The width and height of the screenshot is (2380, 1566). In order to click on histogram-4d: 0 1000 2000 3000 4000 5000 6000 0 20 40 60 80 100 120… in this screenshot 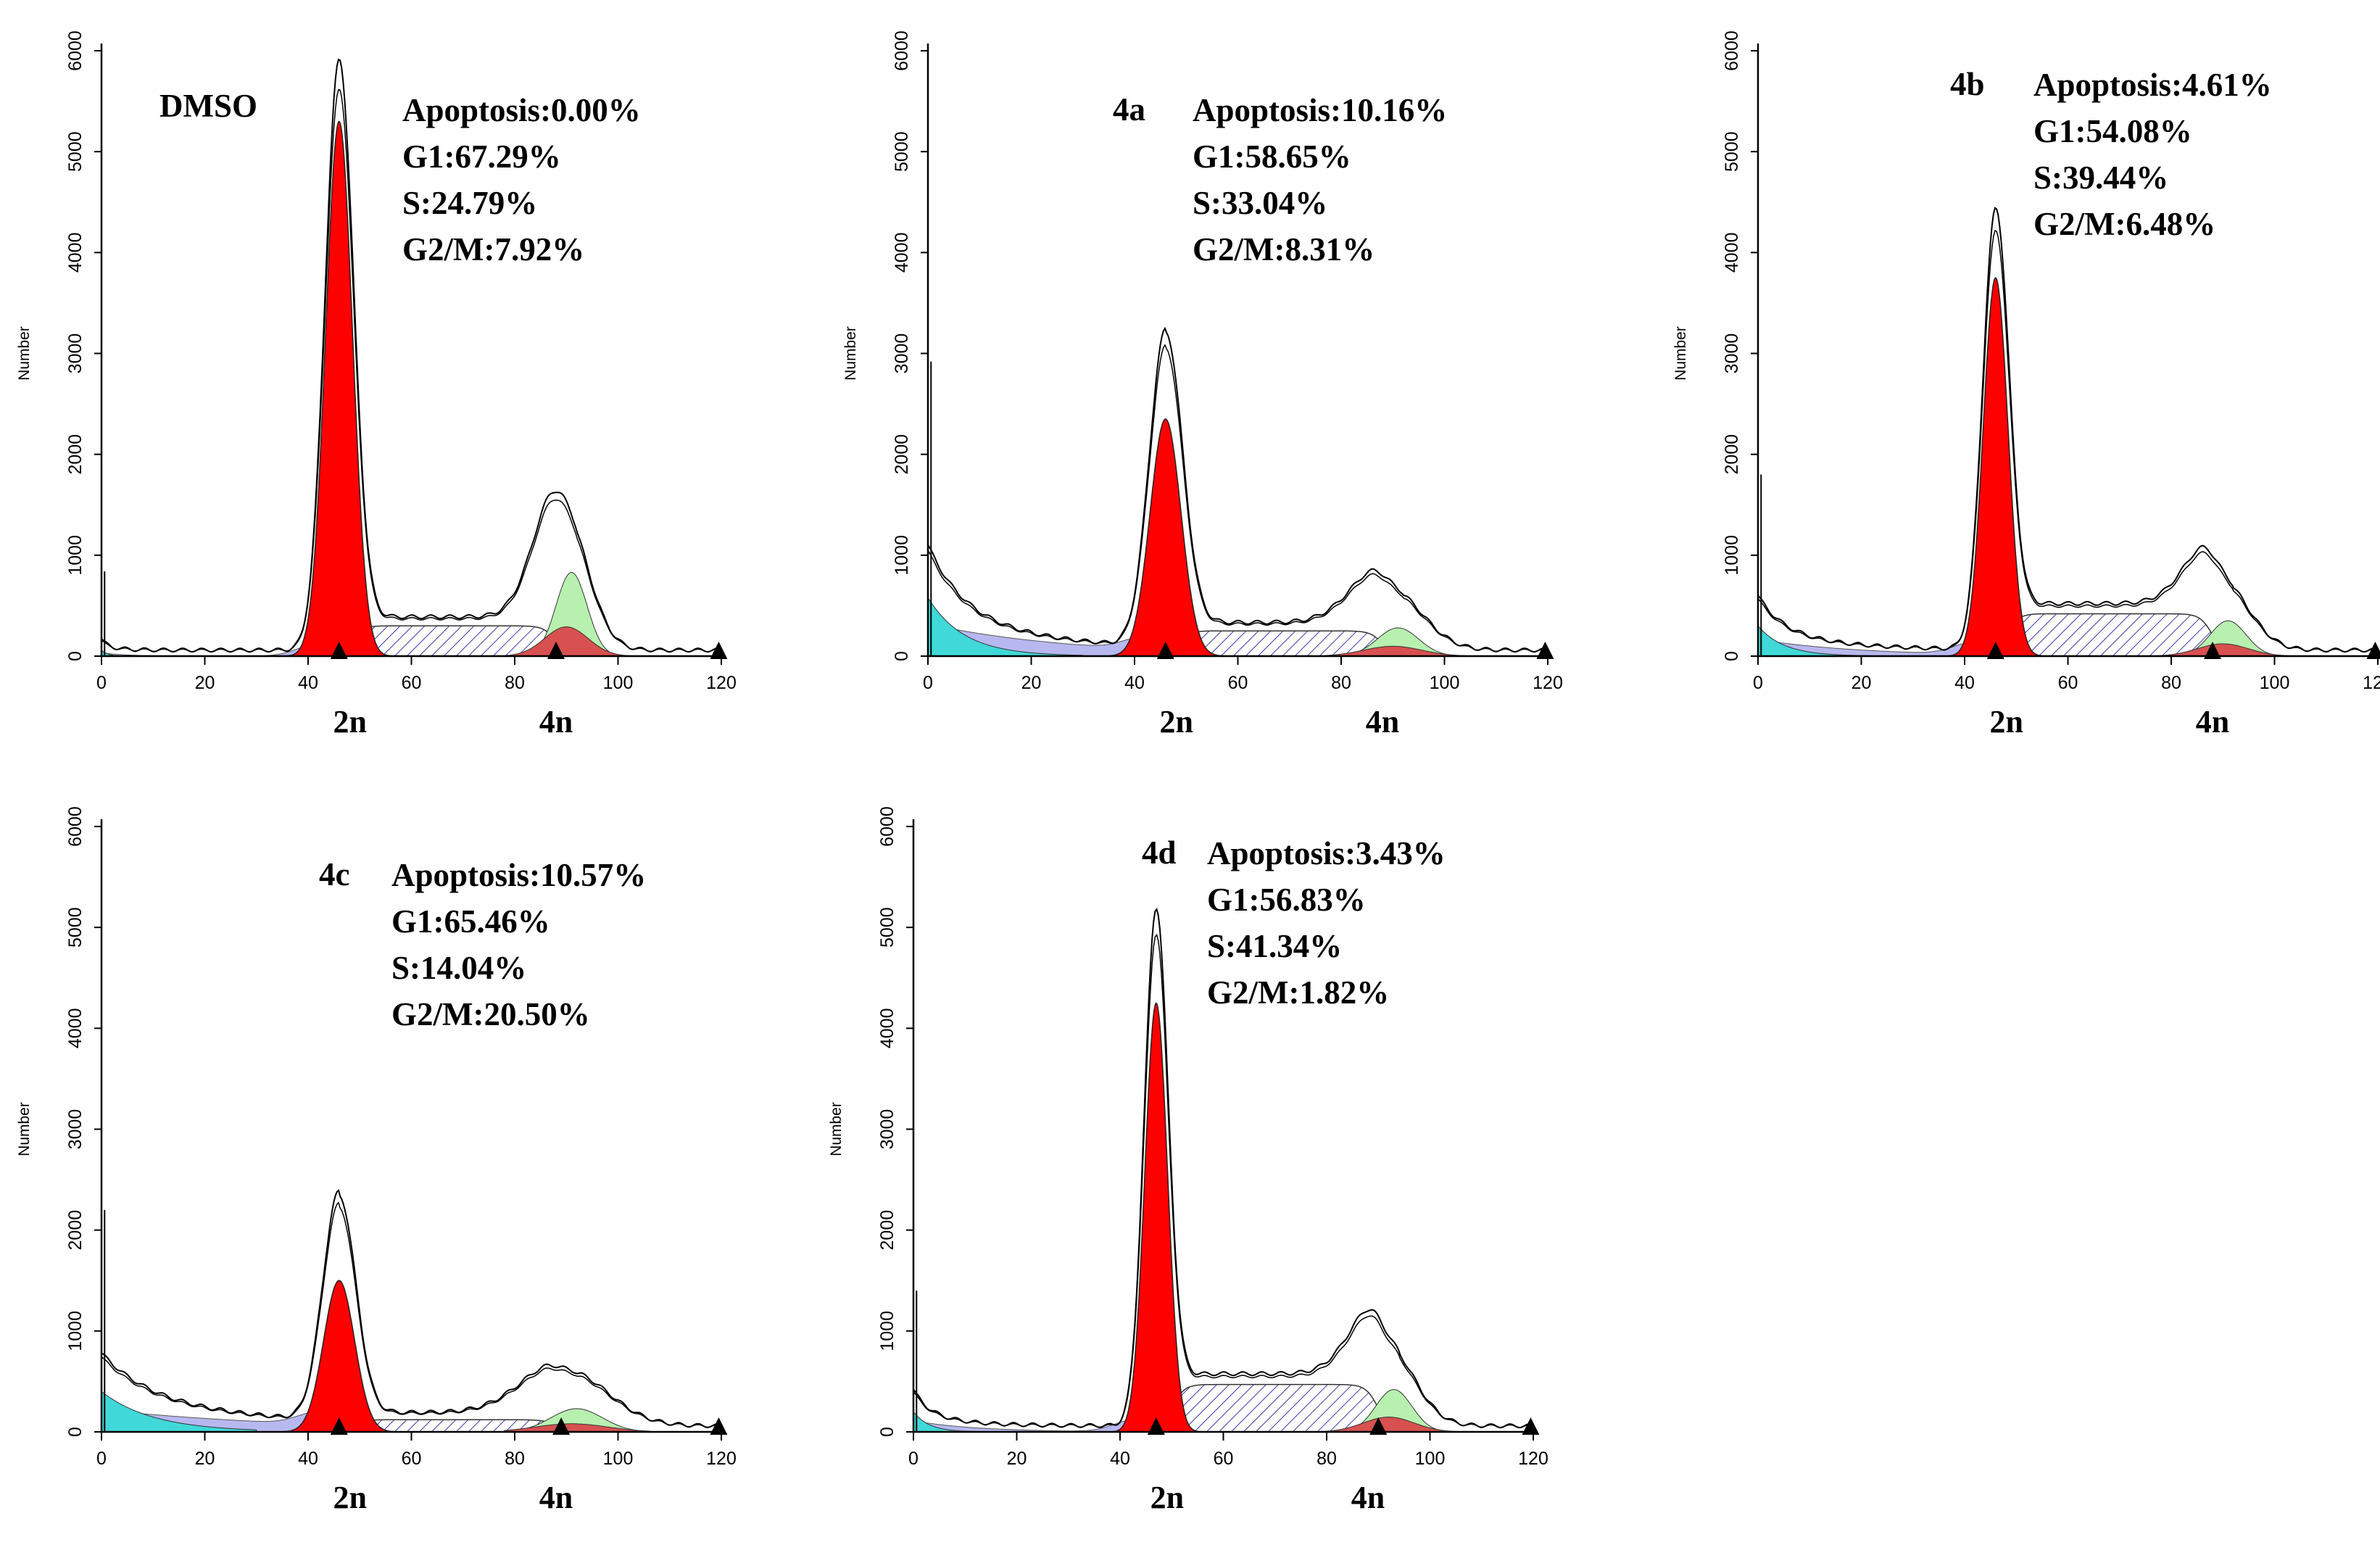, I will do `click(1188, 1160)`.